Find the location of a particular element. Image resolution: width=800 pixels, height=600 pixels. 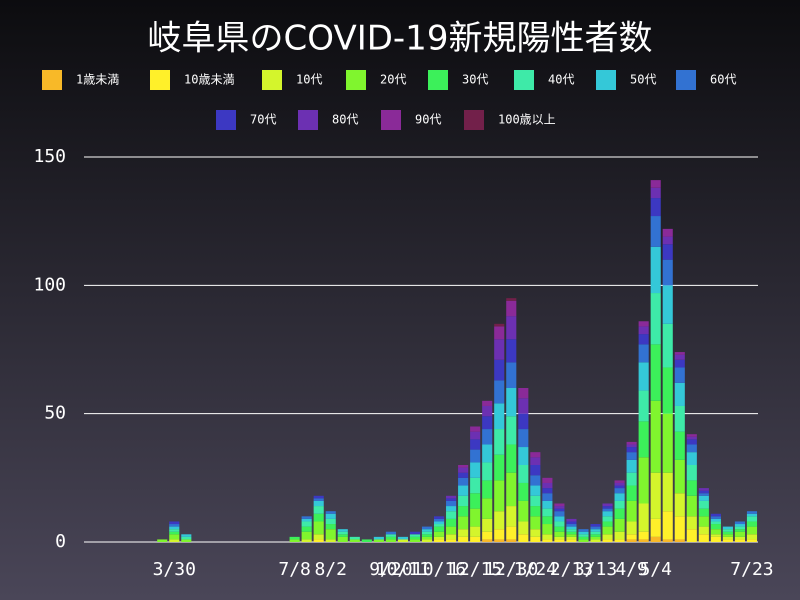

legend-label: 70代 is located at coordinates (263, 120).